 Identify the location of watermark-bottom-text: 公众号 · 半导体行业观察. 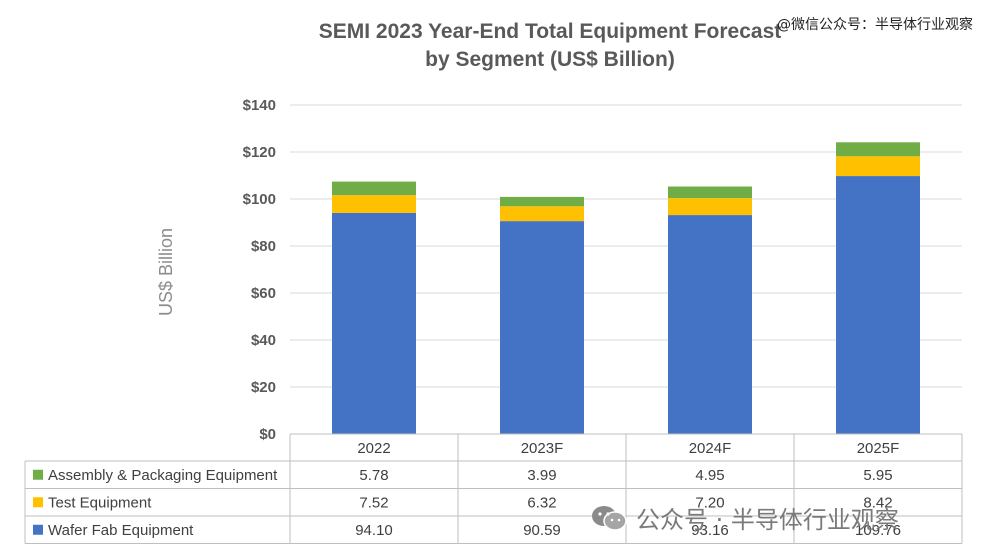
(767, 520).